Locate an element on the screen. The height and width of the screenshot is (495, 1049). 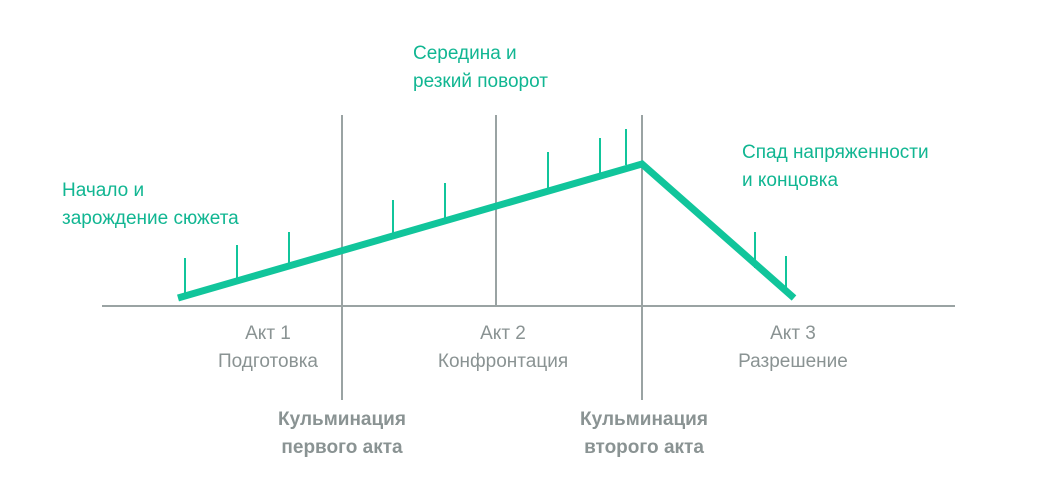
phase-beginning-line1: Начало и is located at coordinates (103, 190).